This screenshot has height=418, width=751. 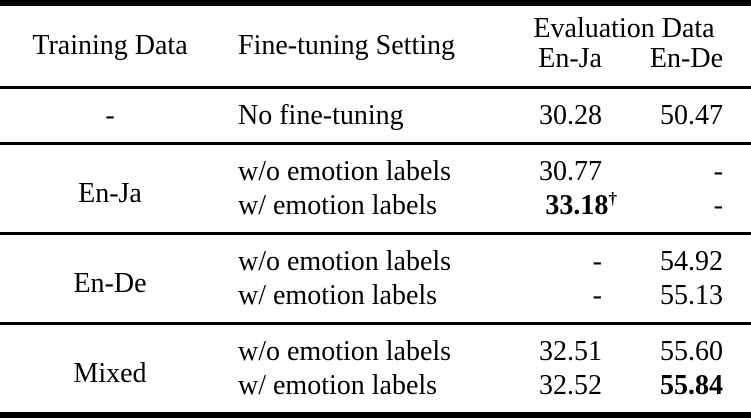 I want to click on table-row: - No fine-tuning 30.28 50.47, so click(x=375, y=116).